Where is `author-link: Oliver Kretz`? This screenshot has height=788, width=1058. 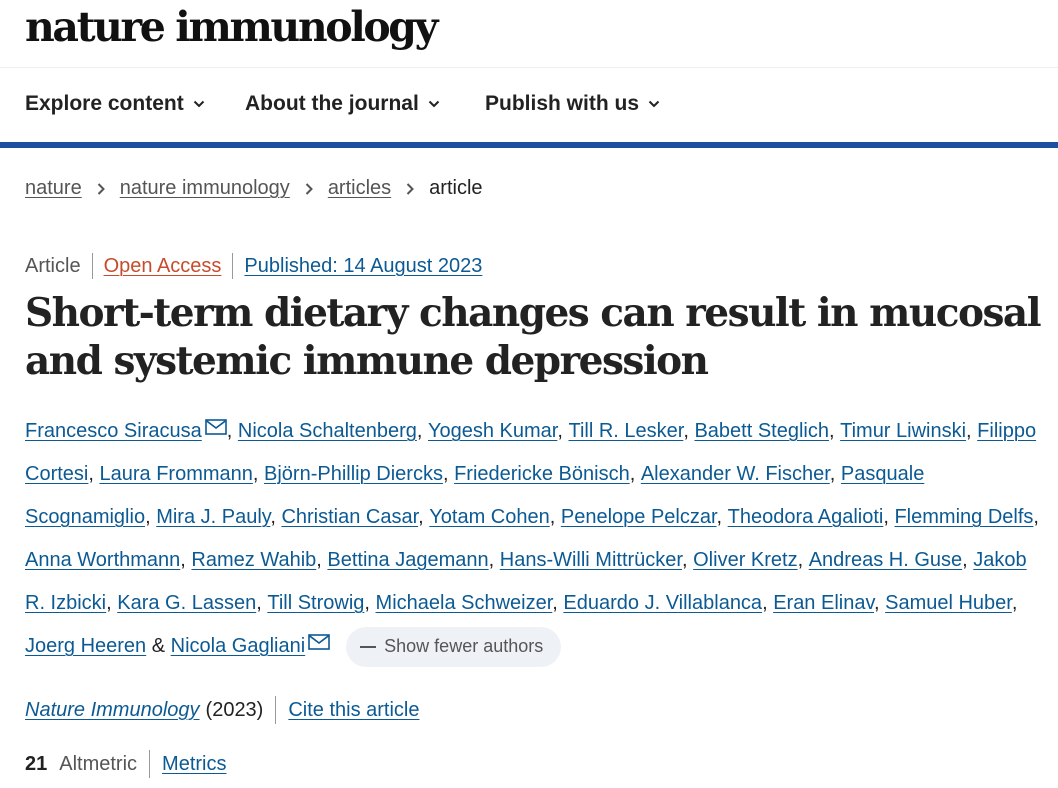 author-link: Oliver Kretz is located at coordinates (745, 560).